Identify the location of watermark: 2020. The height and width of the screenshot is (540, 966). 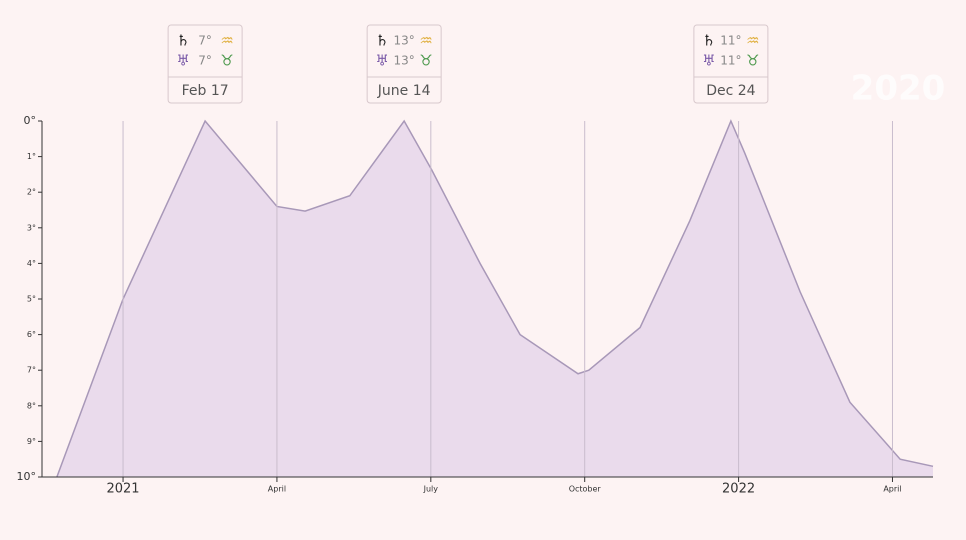
(898, 89).